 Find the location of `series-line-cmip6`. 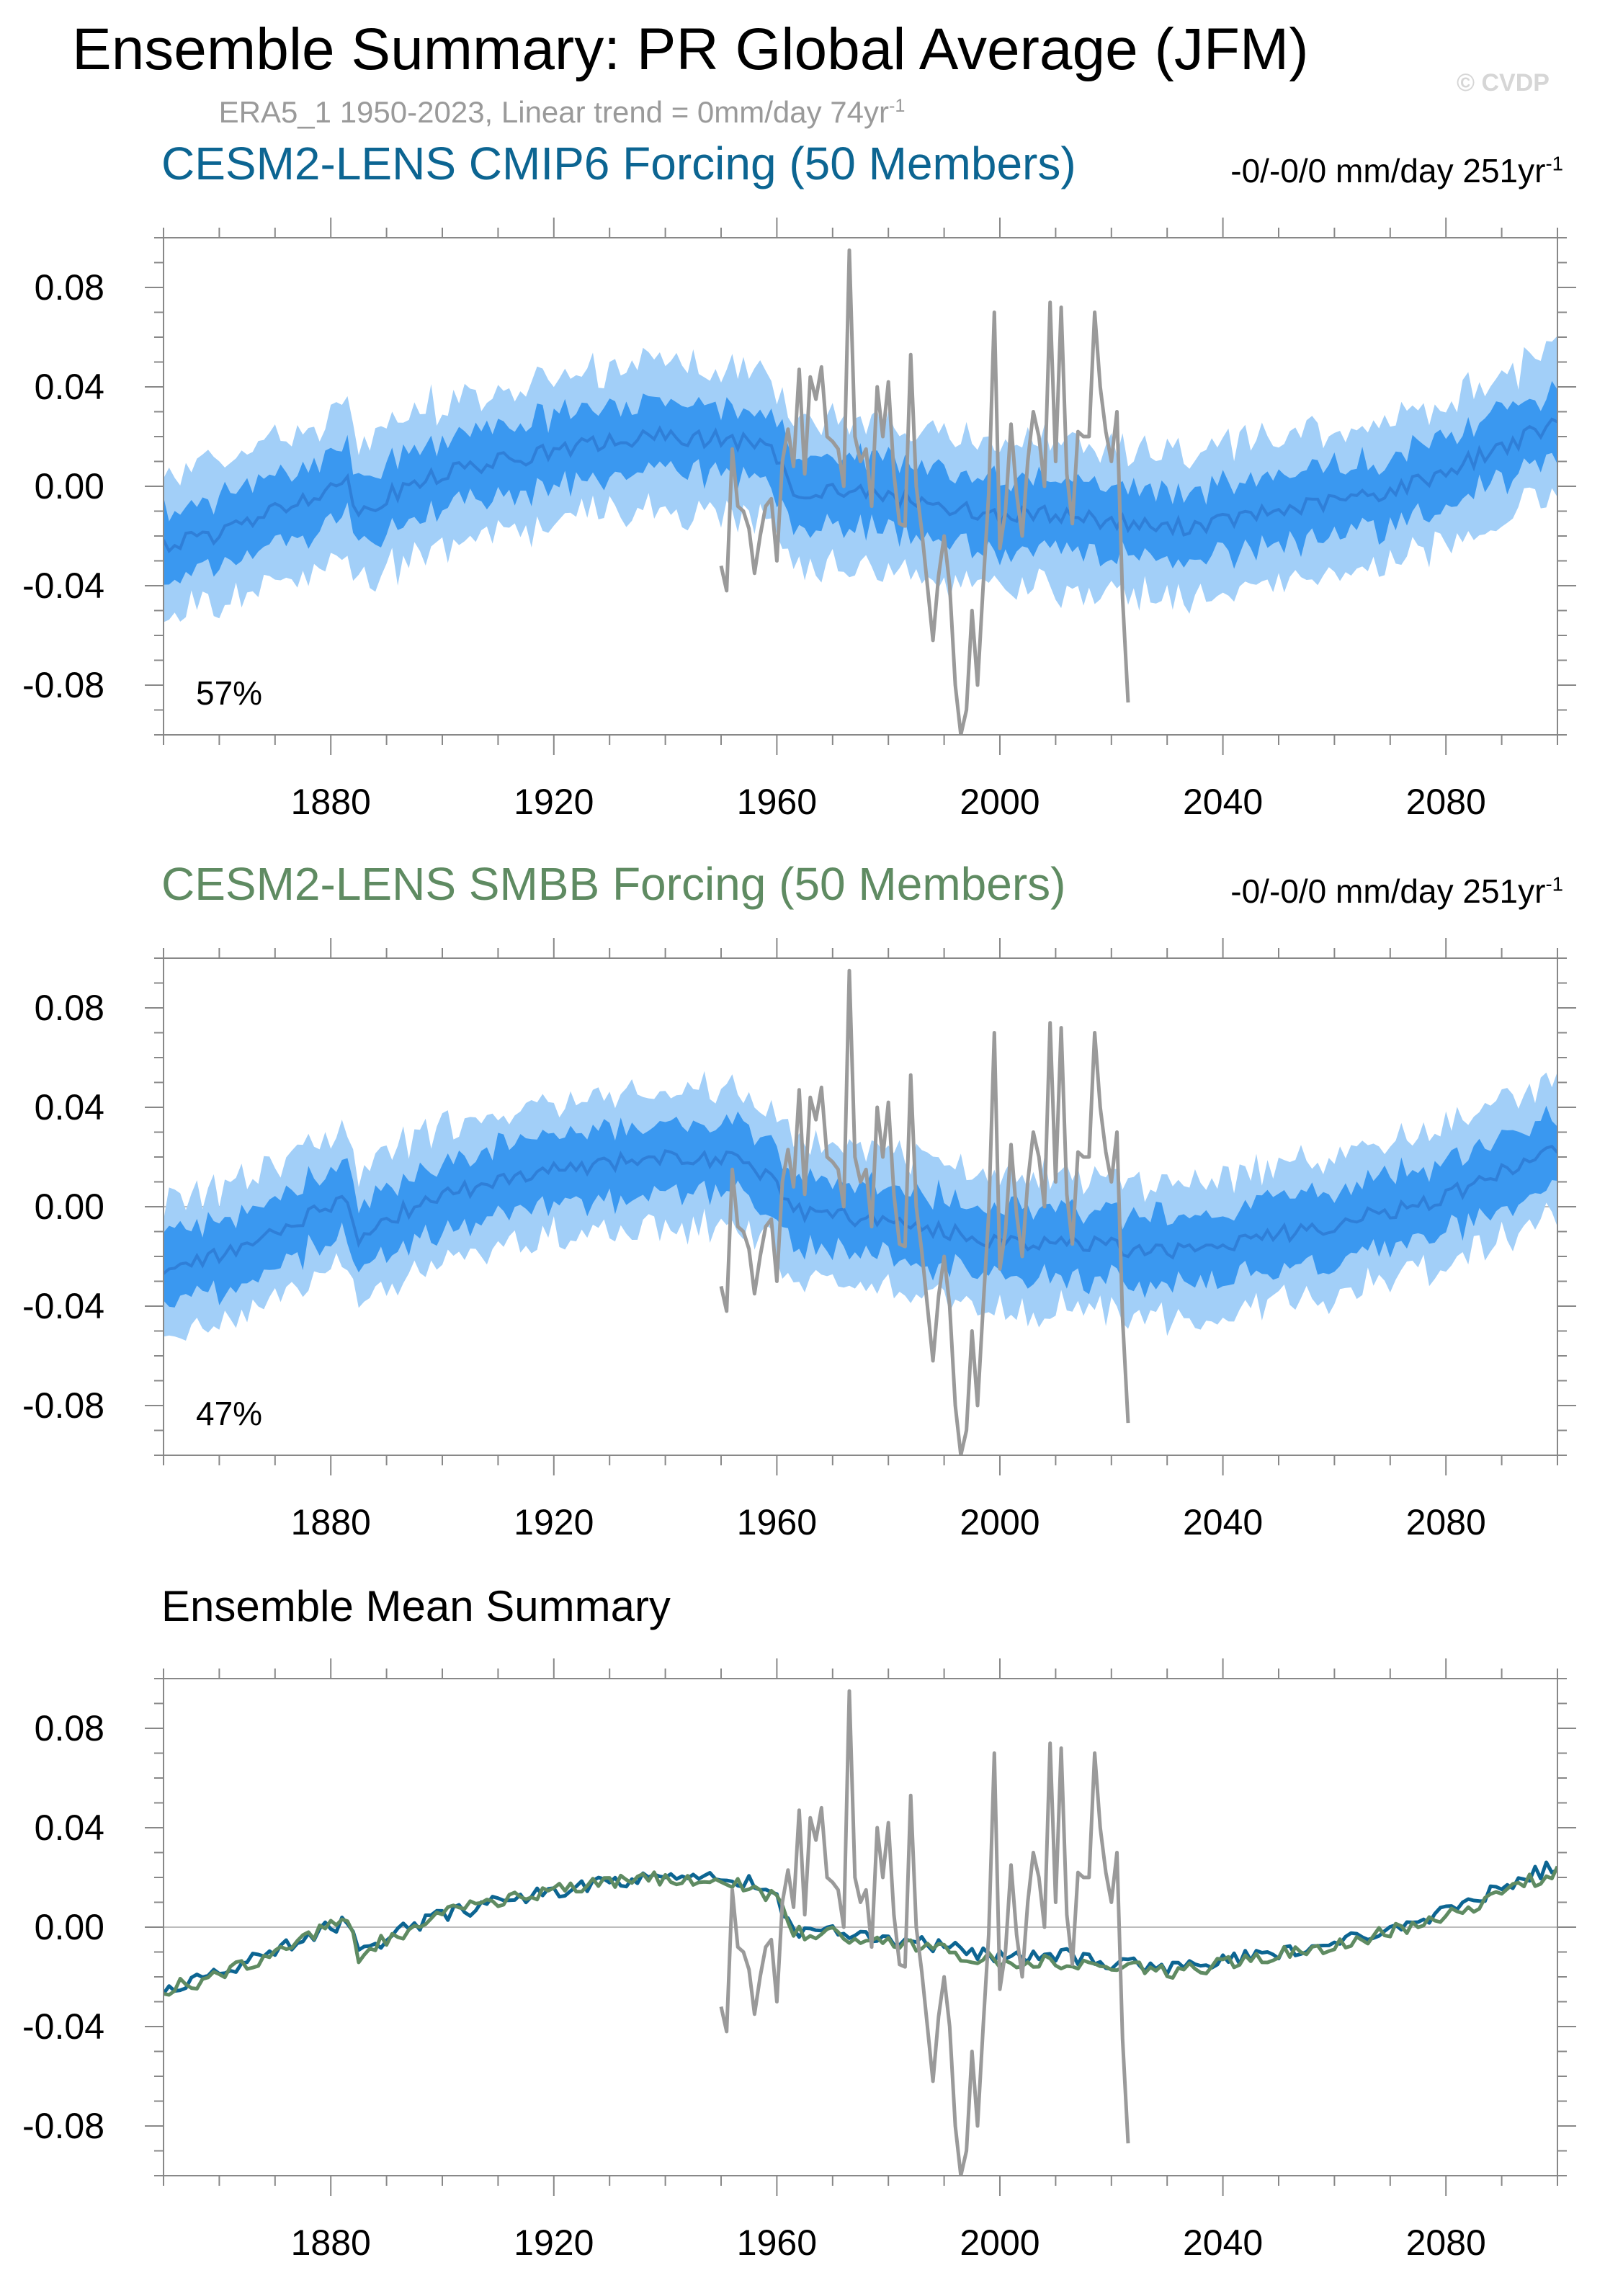

series-line-cmip6 is located at coordinates (861, 1927).